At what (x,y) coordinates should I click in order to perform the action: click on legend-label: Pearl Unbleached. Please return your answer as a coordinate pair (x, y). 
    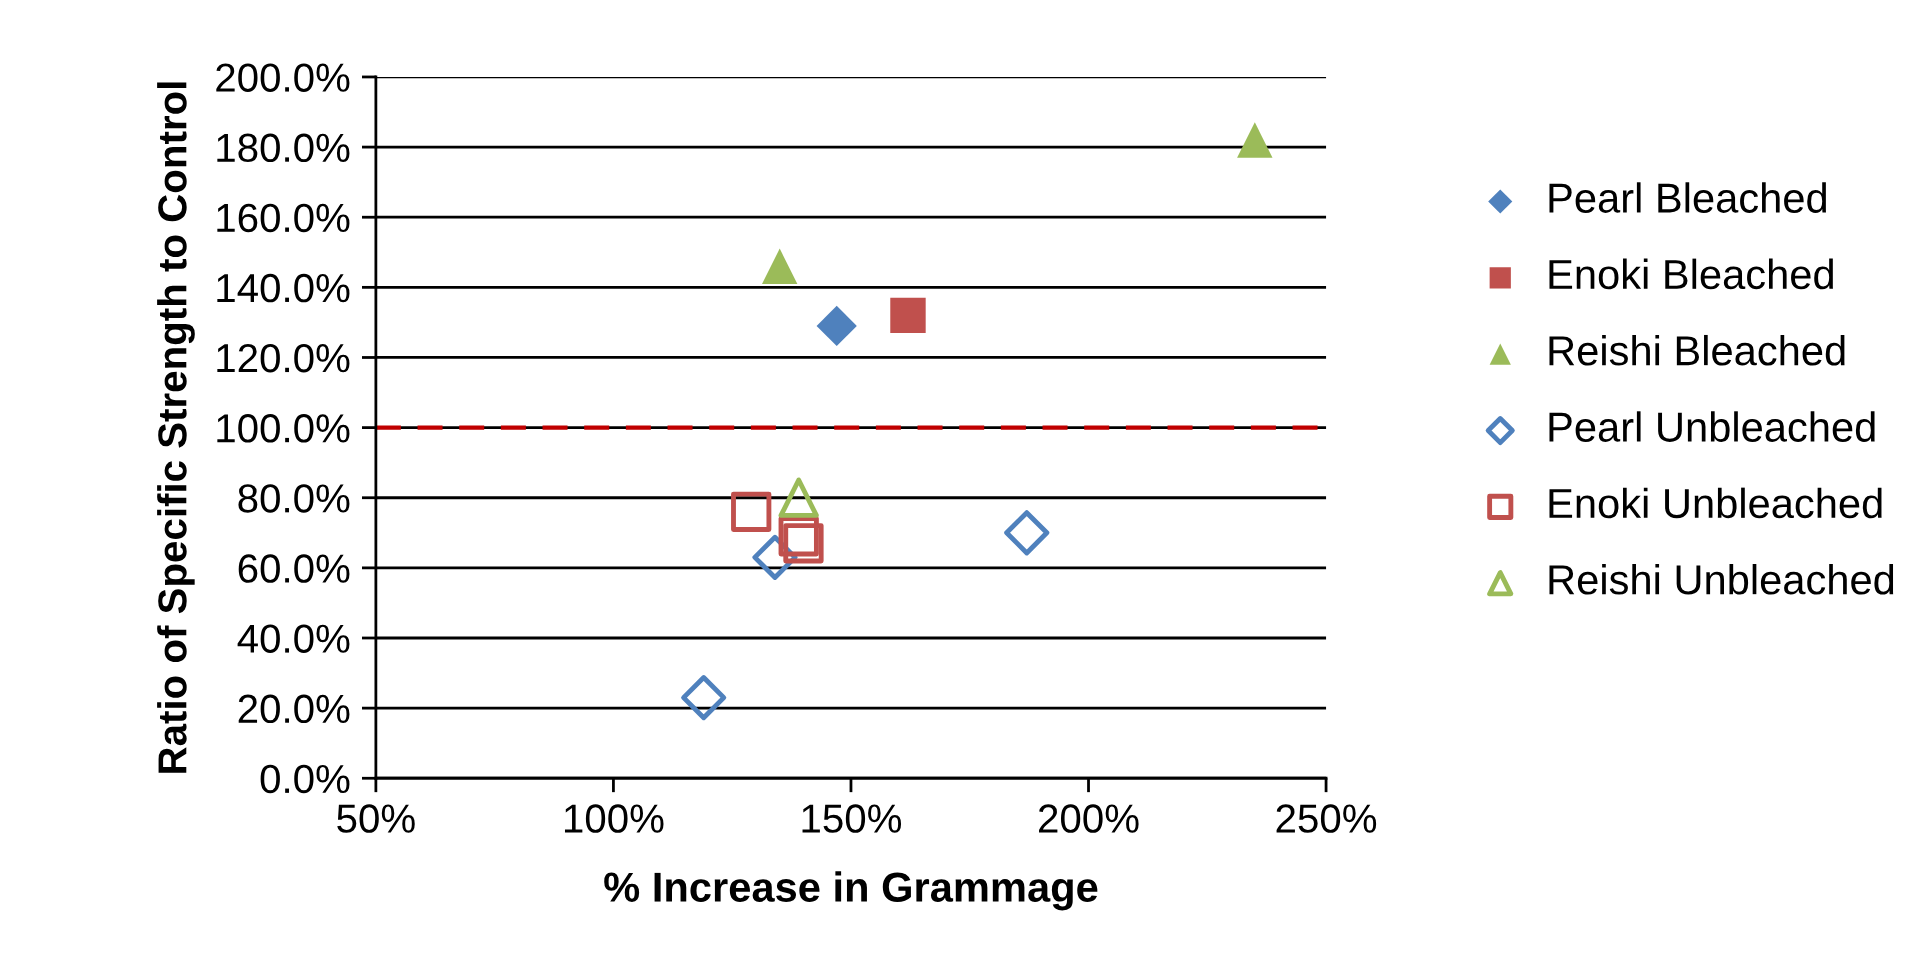
    Looking at the image, I should click on (1712, 426).